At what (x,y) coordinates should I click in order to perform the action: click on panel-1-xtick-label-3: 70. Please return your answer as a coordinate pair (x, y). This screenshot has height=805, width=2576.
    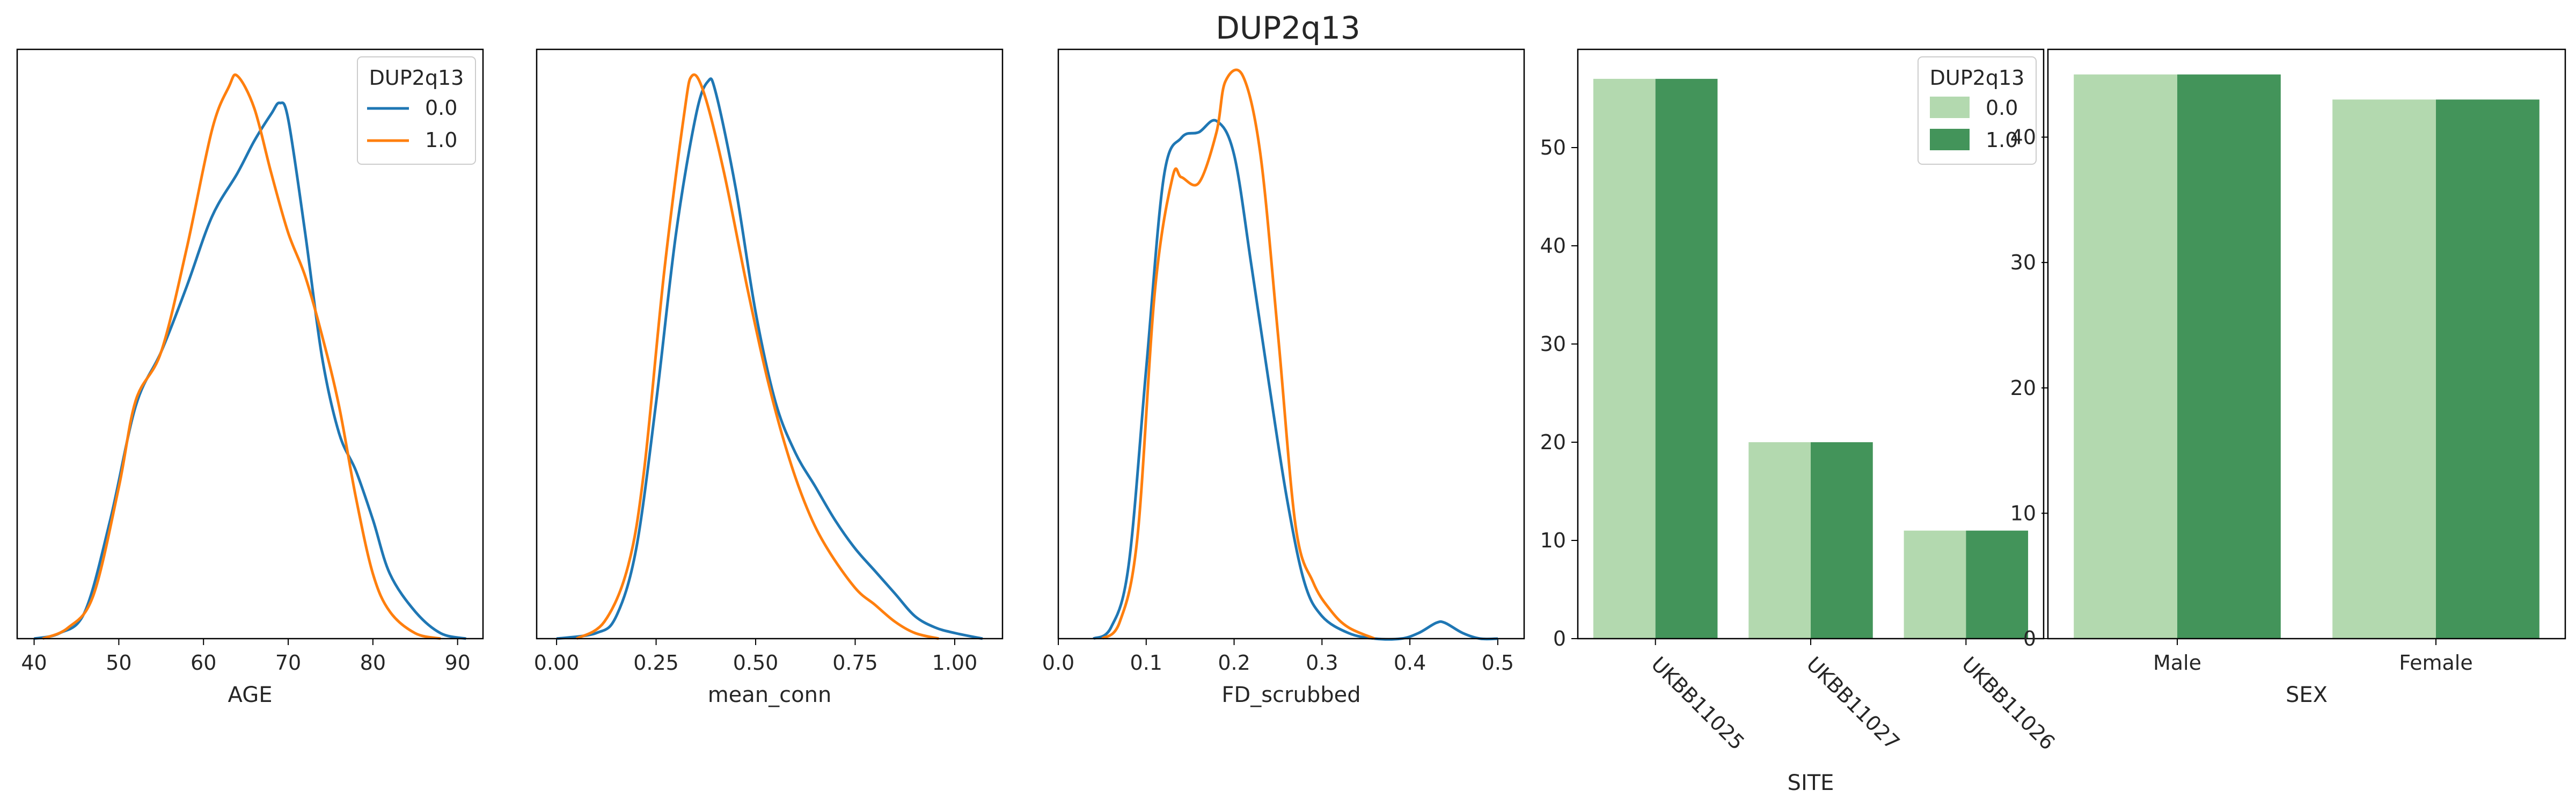
    Looking at the image, I should click on (288, 663).